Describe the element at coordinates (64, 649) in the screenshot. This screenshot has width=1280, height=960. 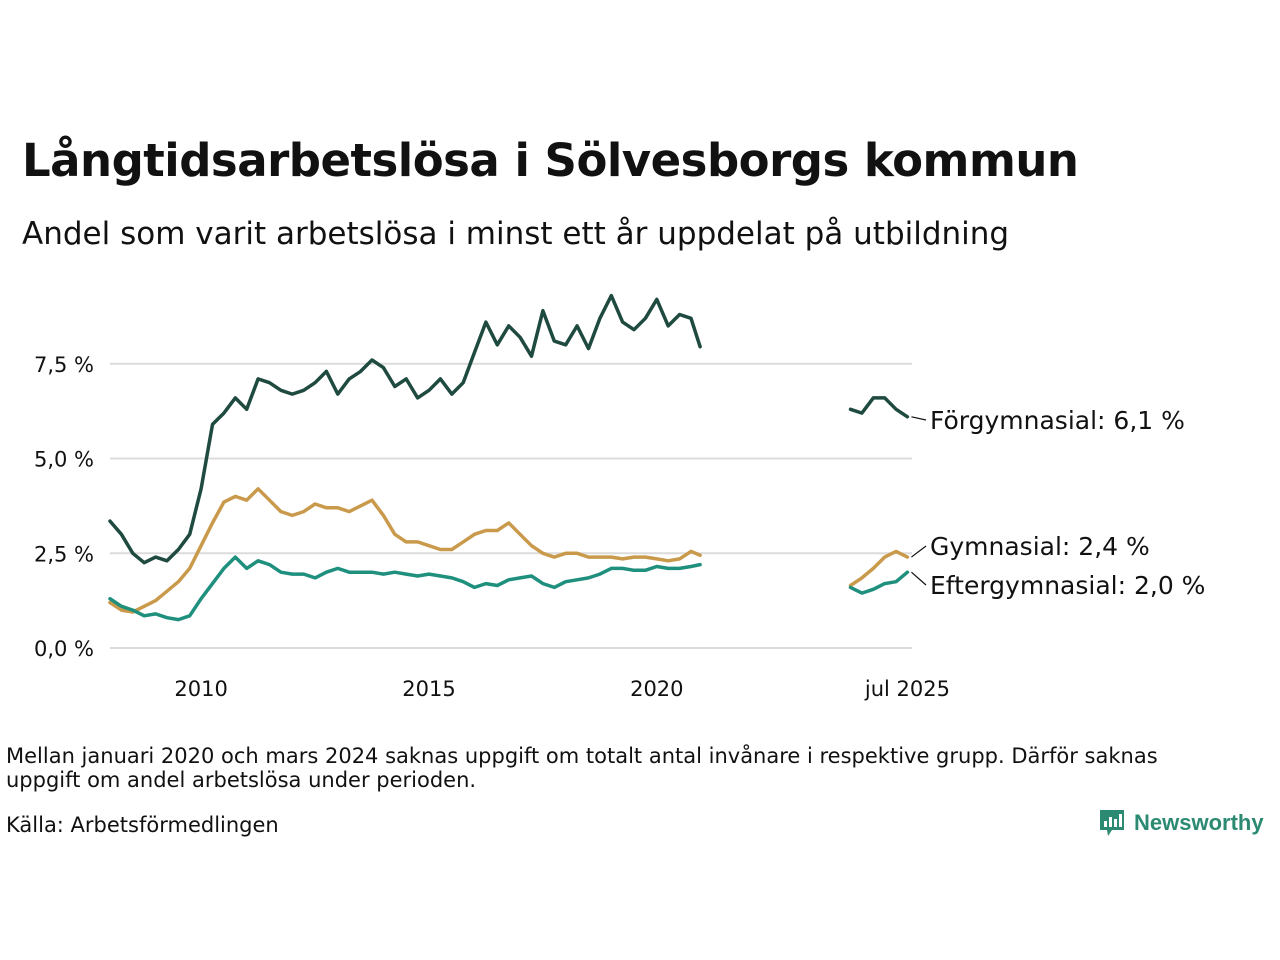
I see `y-tick-label: 0,0 %` at that location.